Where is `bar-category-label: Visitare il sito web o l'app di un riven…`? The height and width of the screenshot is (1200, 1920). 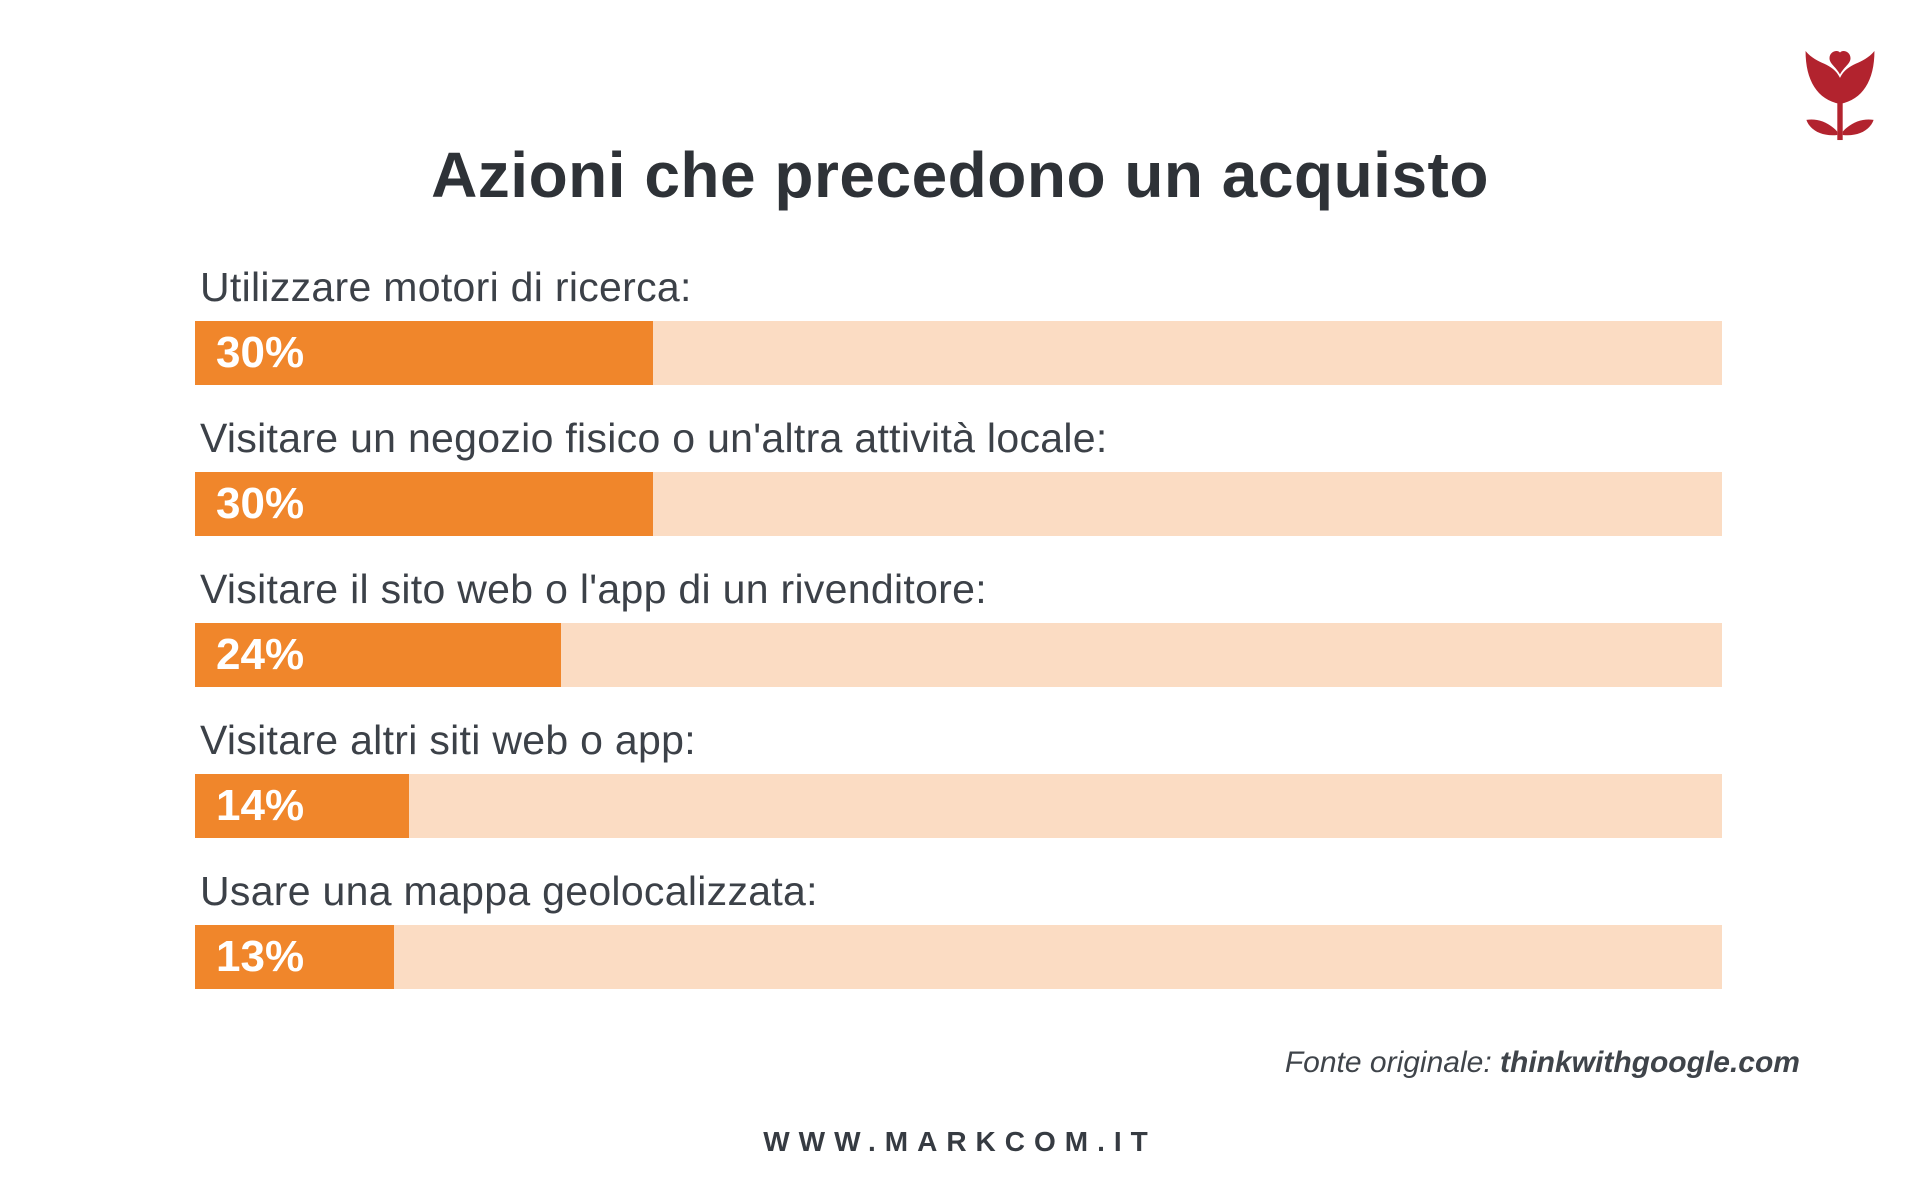 bar-category-label: Visitare il sito web o l'app di un riven… is located at coordinates (593, 589).